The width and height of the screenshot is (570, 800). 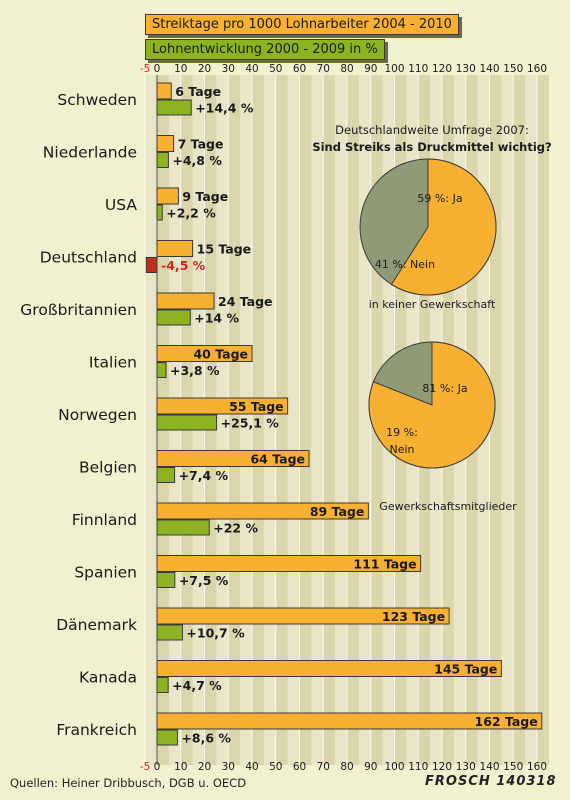 I want to click on strike-bar-kanada, so click(x=329, y=668).